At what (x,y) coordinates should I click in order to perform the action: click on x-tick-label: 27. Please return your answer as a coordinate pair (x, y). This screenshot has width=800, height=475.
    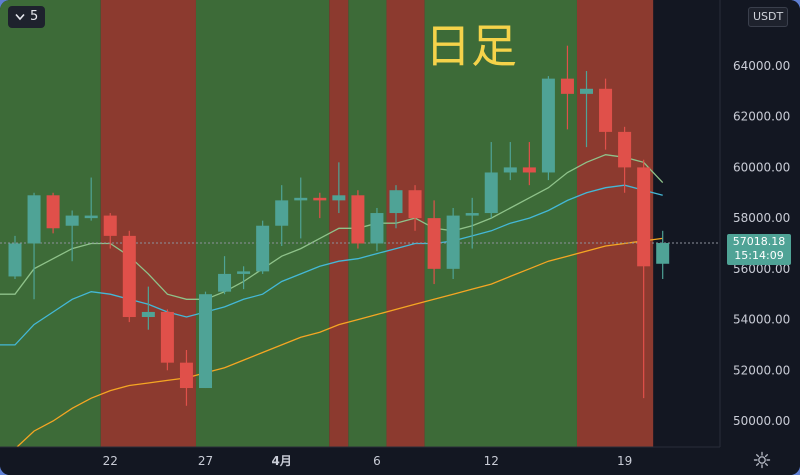
    Looking at the image, I should click on (205, 461).